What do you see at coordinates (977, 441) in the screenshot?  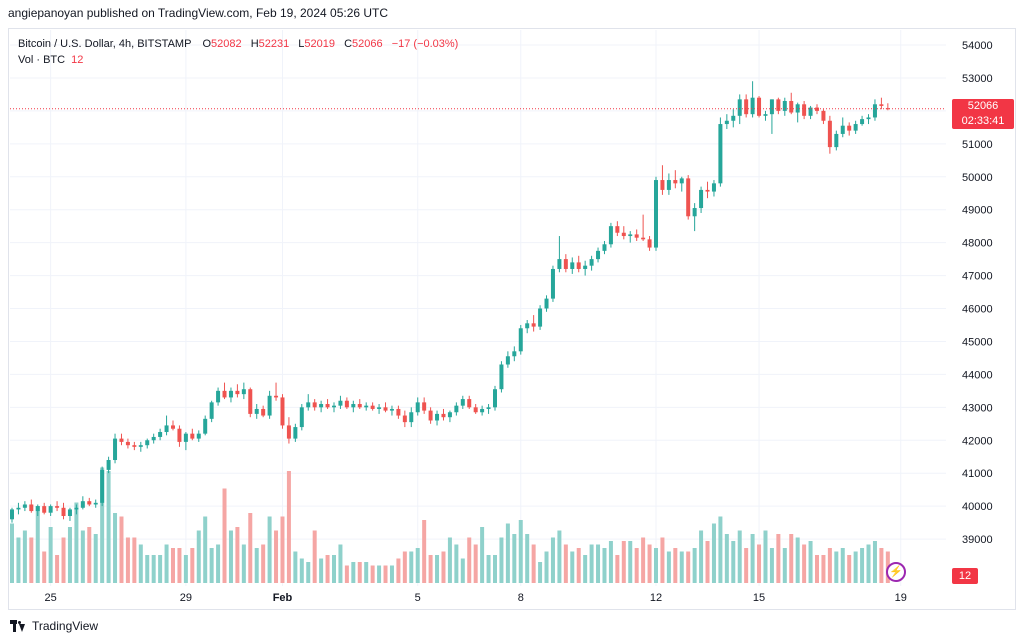 I see `price-tick-label: 42000` at bounding box center [977, 441].